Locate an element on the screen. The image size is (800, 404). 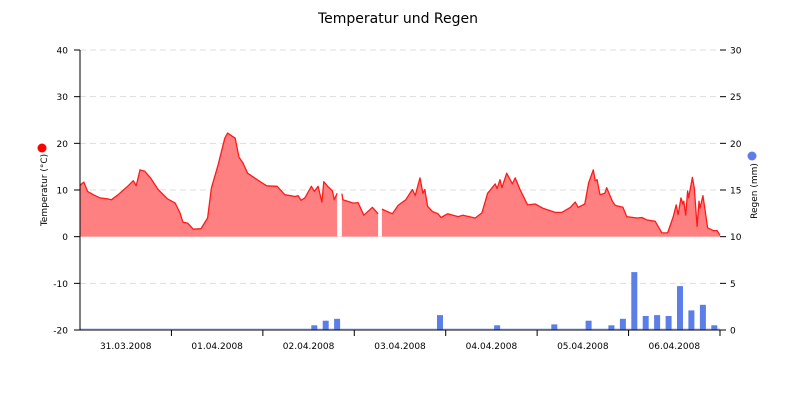
x-tick-label: 31.03.2008 is located at coordinates (126, 347).